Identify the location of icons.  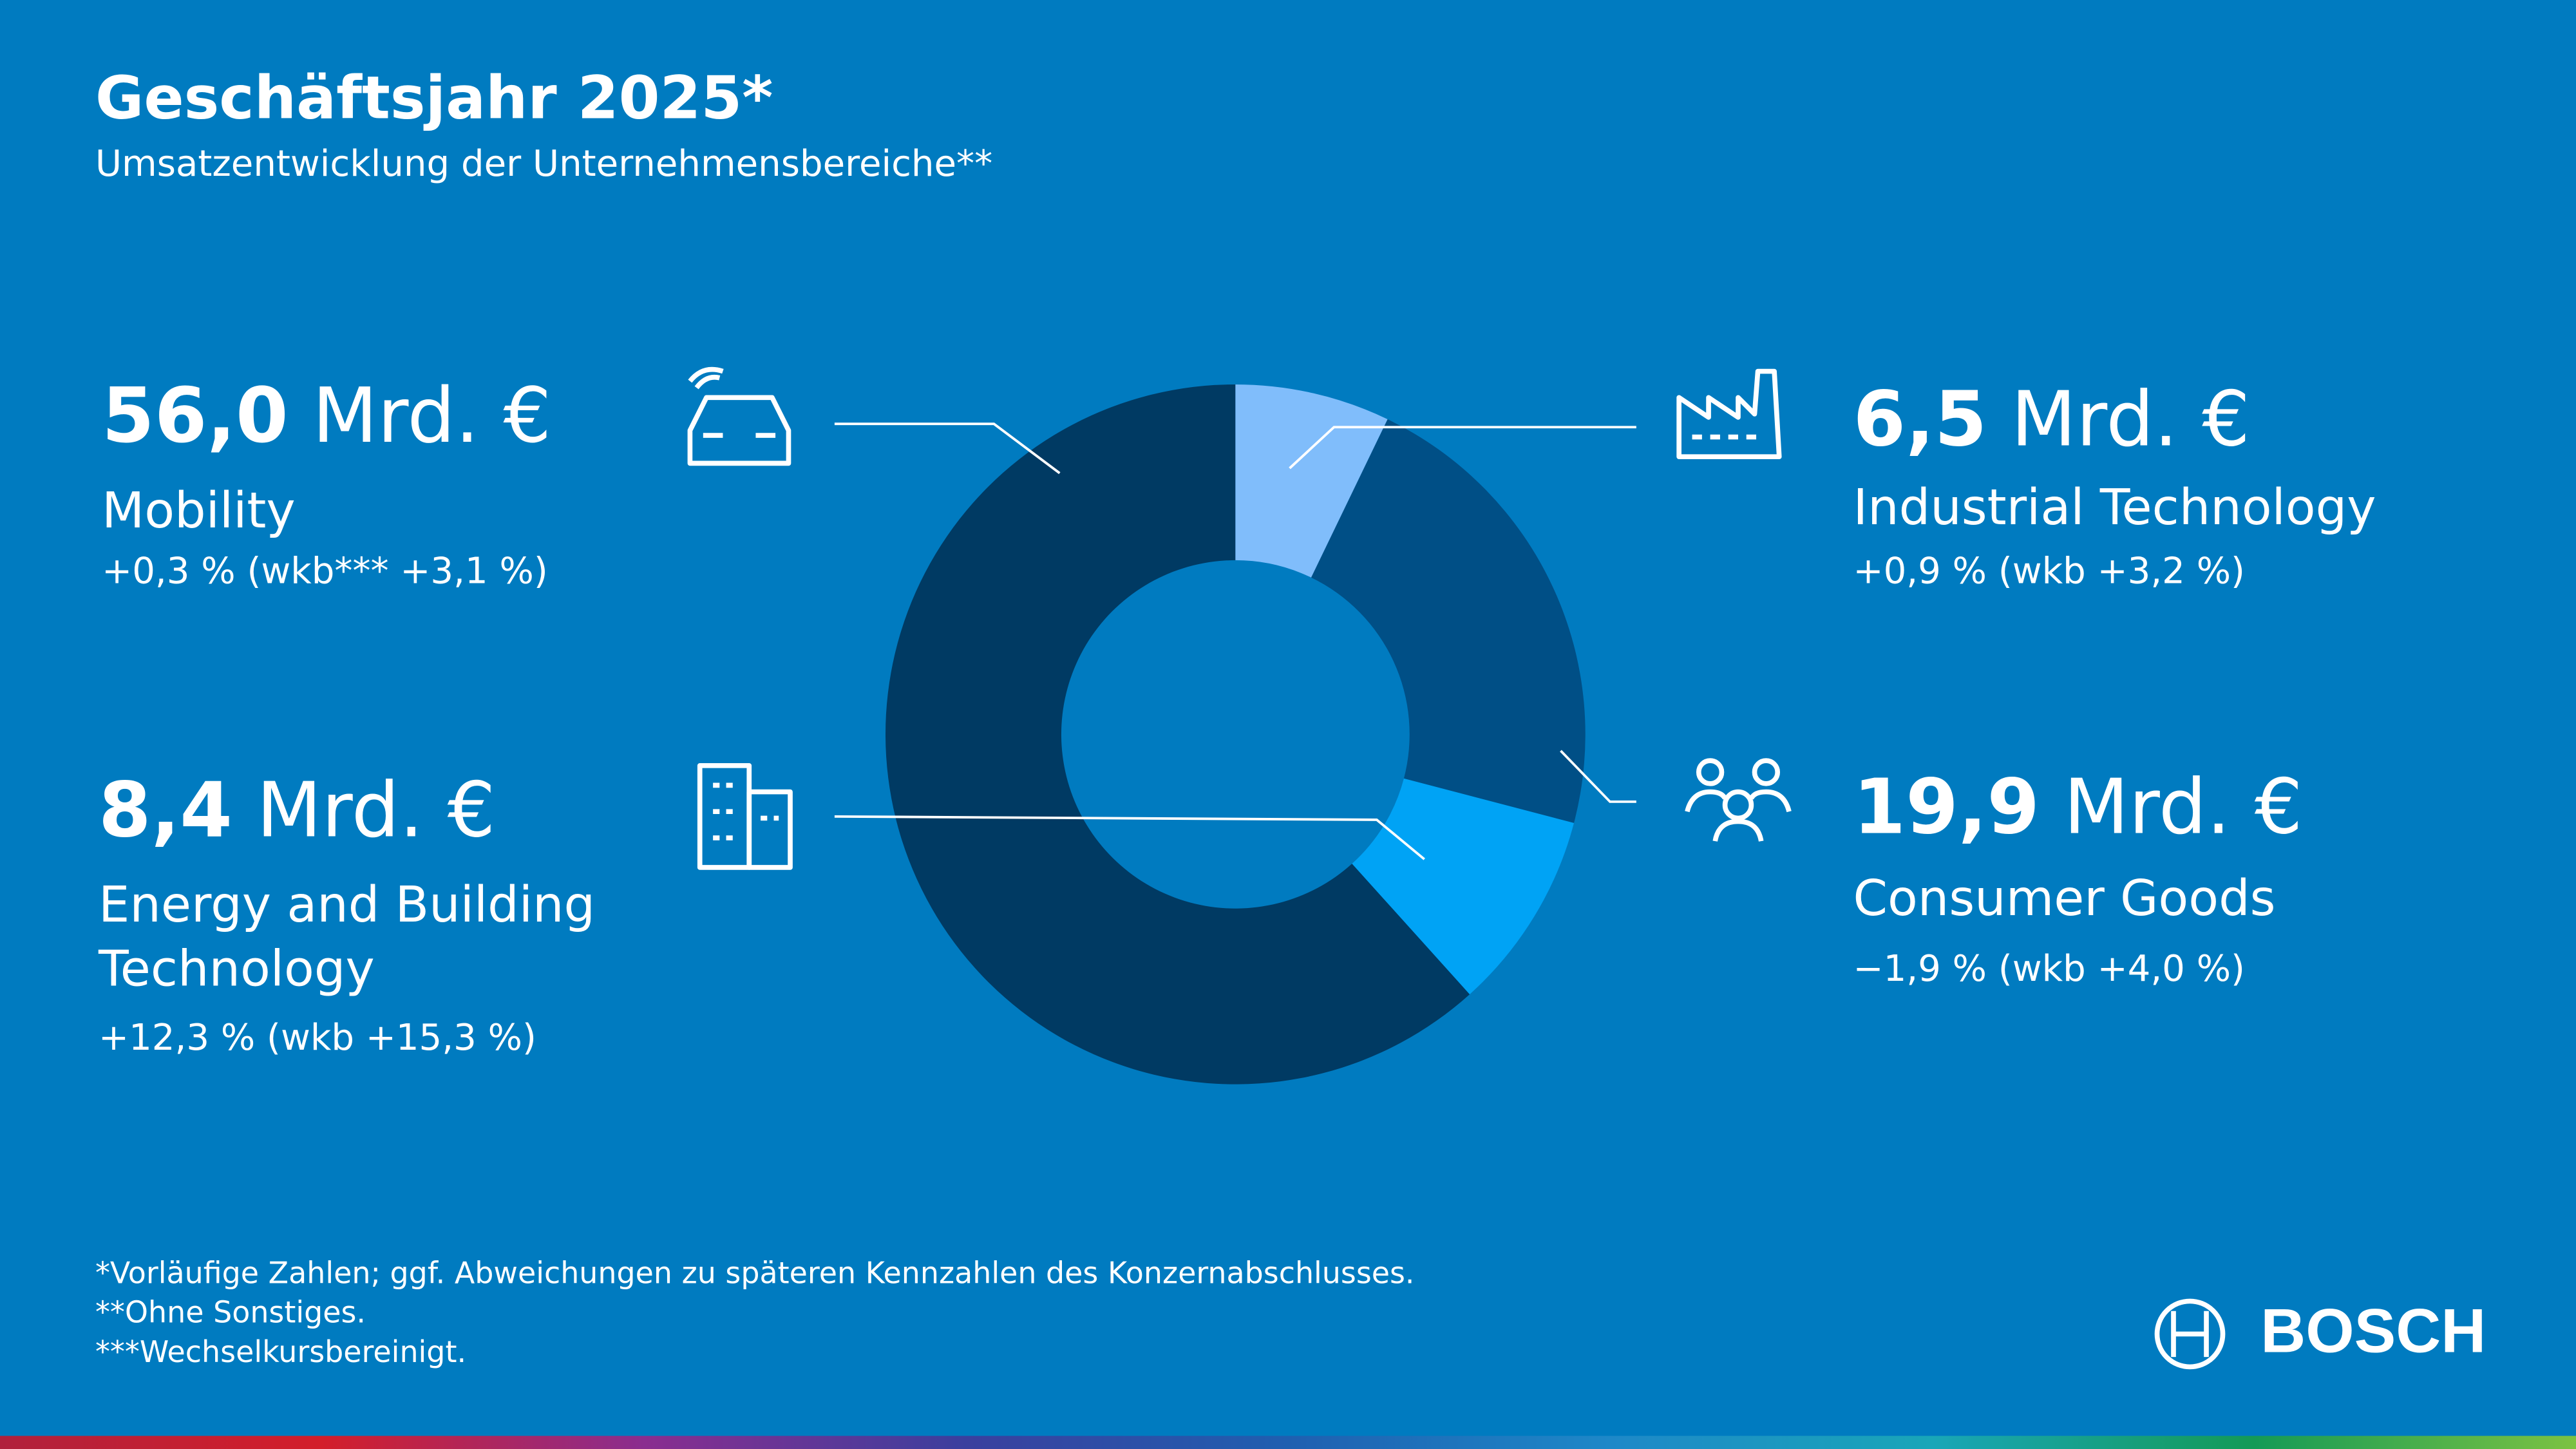
(1239, 618).